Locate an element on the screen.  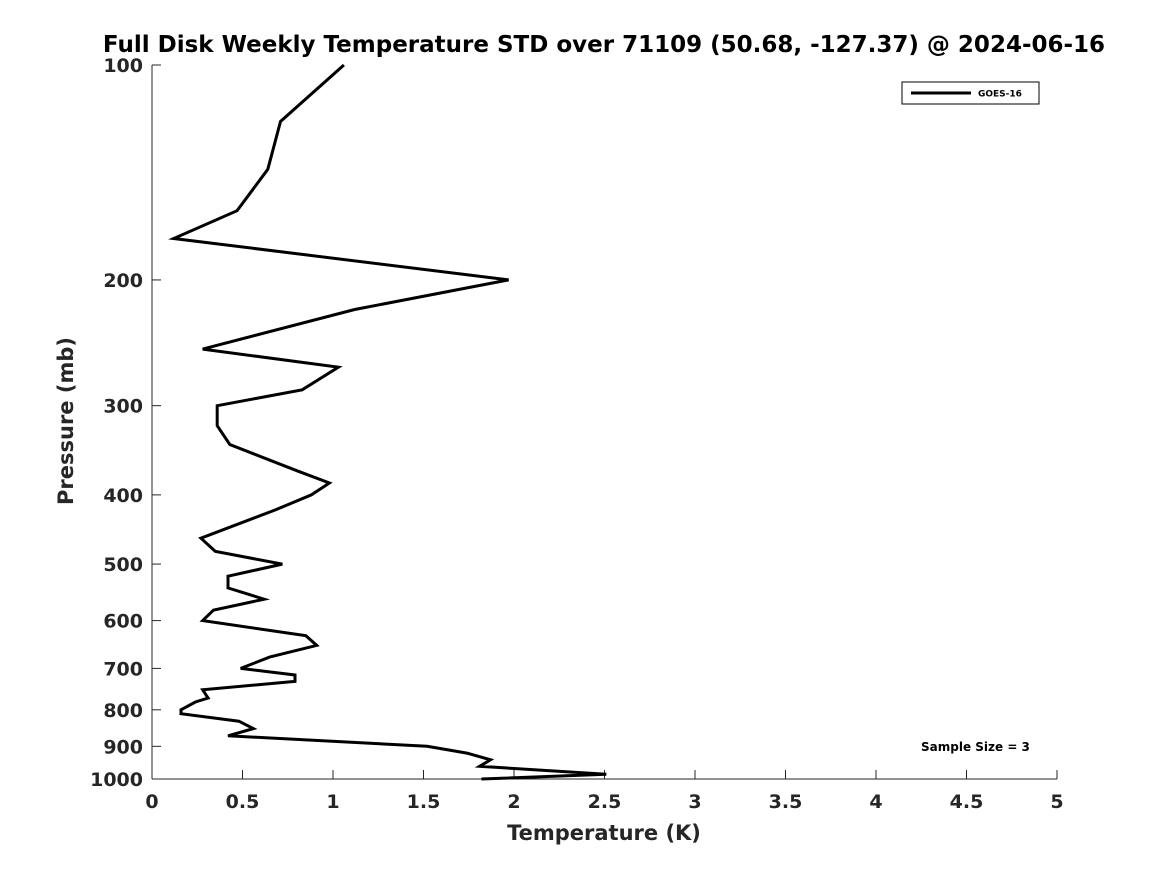
x-tick-label: 3 is located at coordinates (694, 802).